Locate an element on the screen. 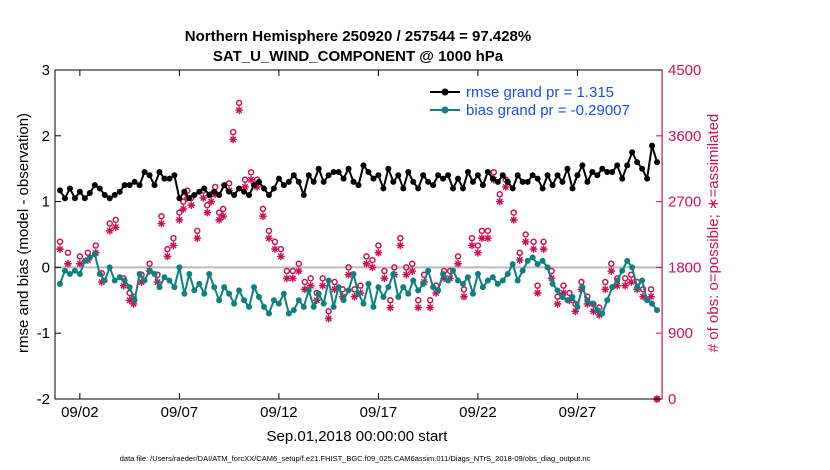 This screenshot has width=830, height=470. y-left-tick-label: -2 is located at coordinates (43, 399).